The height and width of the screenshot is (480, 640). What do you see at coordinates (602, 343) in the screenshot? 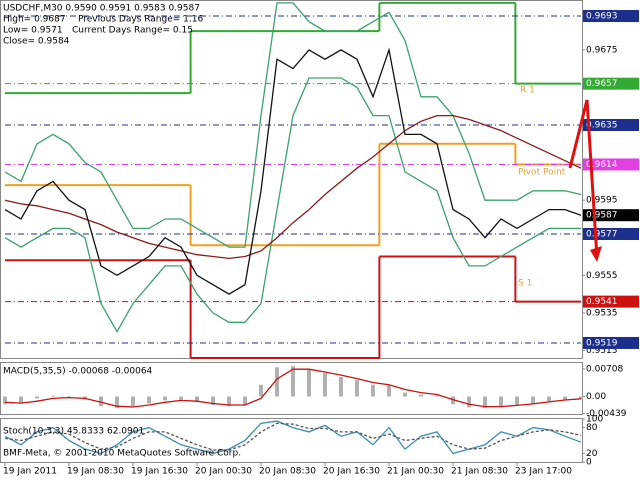
I see `price-label: 0.9519` at bounding box center [602, 343].